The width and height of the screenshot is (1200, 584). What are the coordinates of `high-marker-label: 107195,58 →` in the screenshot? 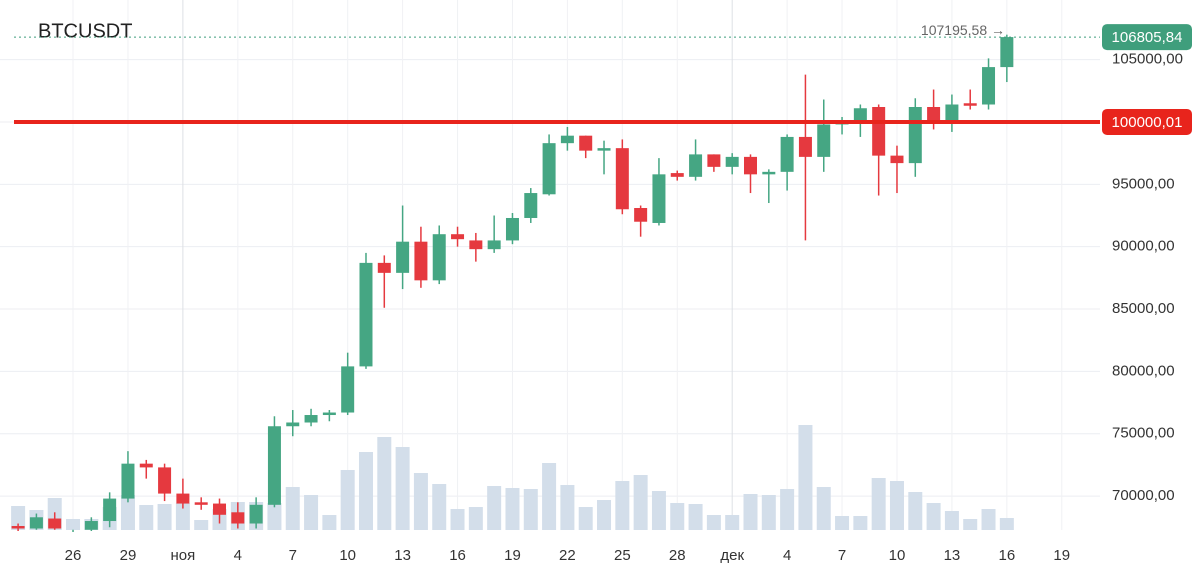 It's located at (963, 30).